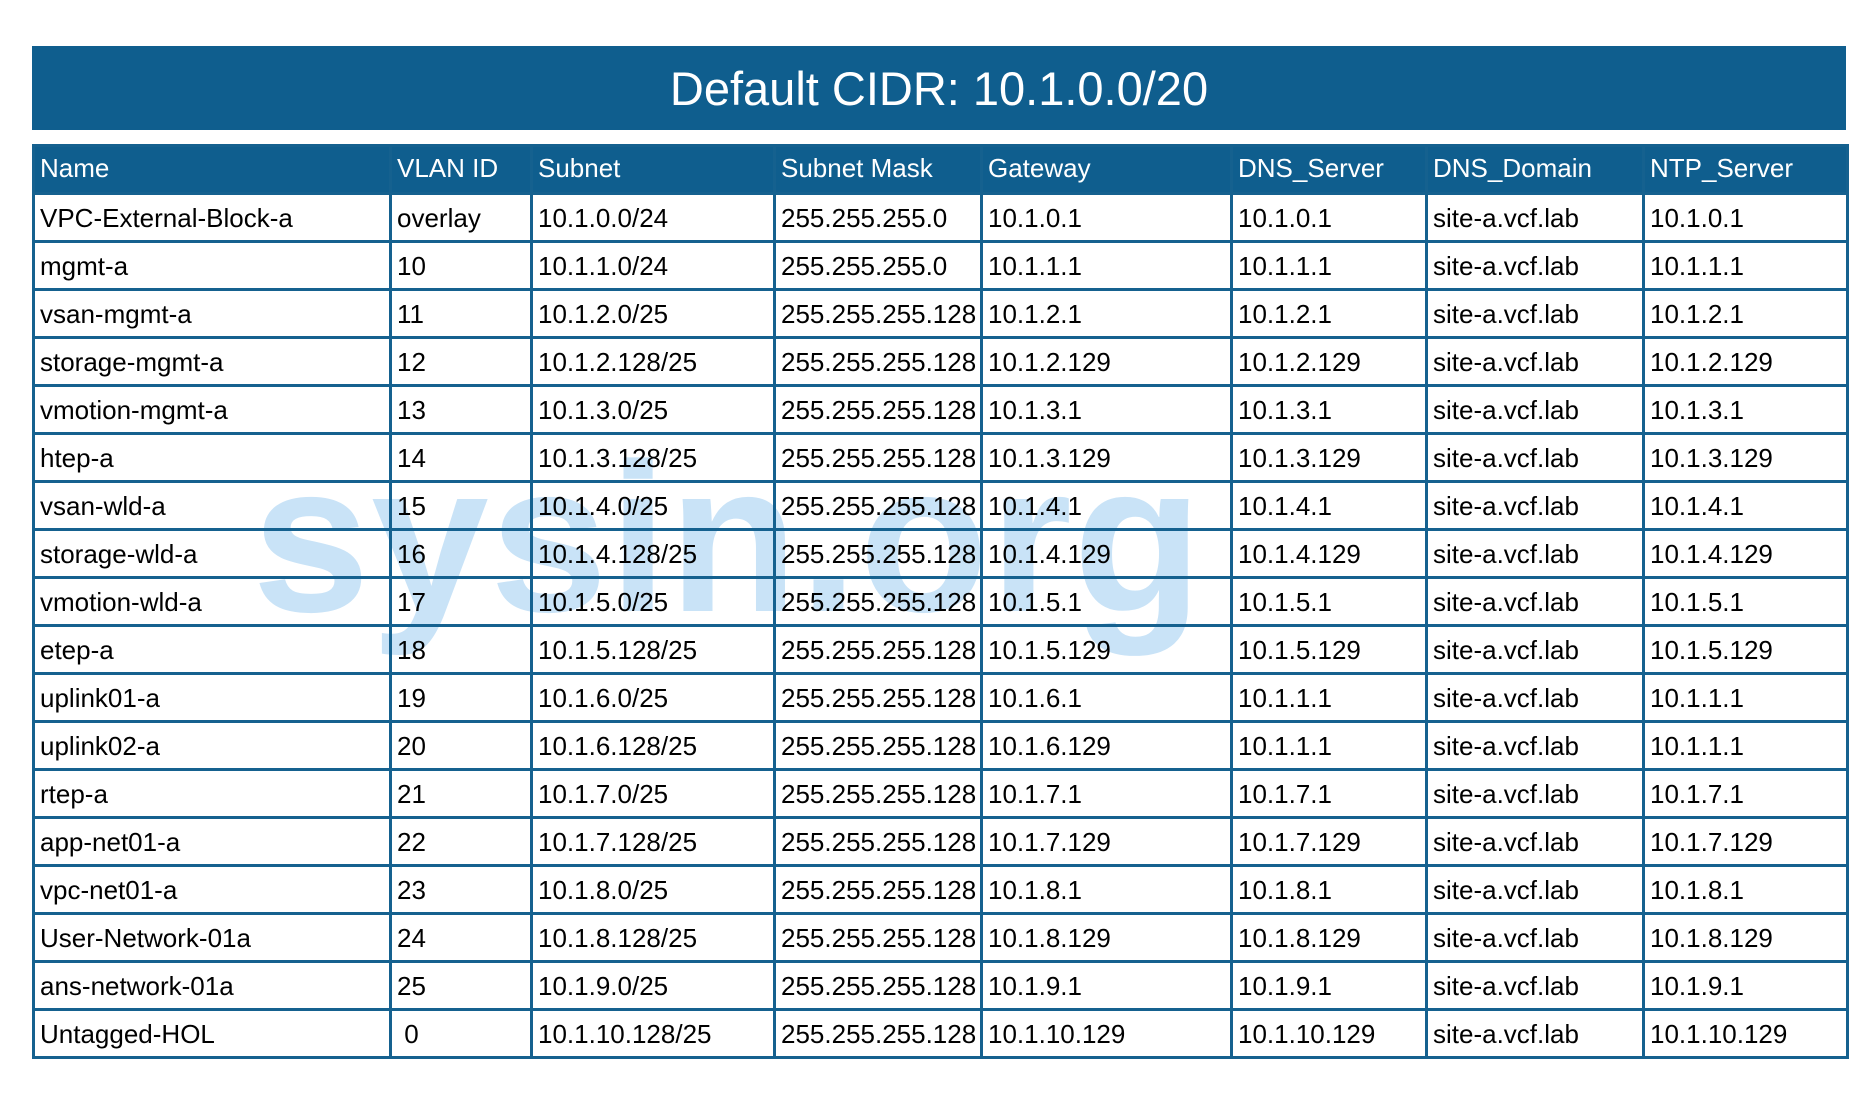  What do you see at coordinates (212, 1033) in the screenshot?
I see `cell-name: Untagged-HOL` at bounding box center [212, 1033].